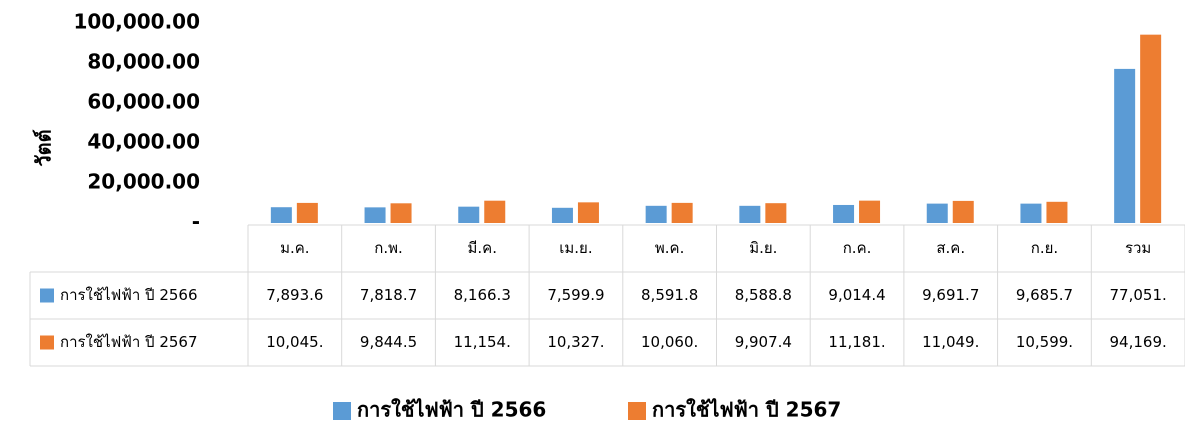  Describe the element at coordinates (143, 182) in the screenshot. I see `y-tick-label: 20,000.00` at that location.